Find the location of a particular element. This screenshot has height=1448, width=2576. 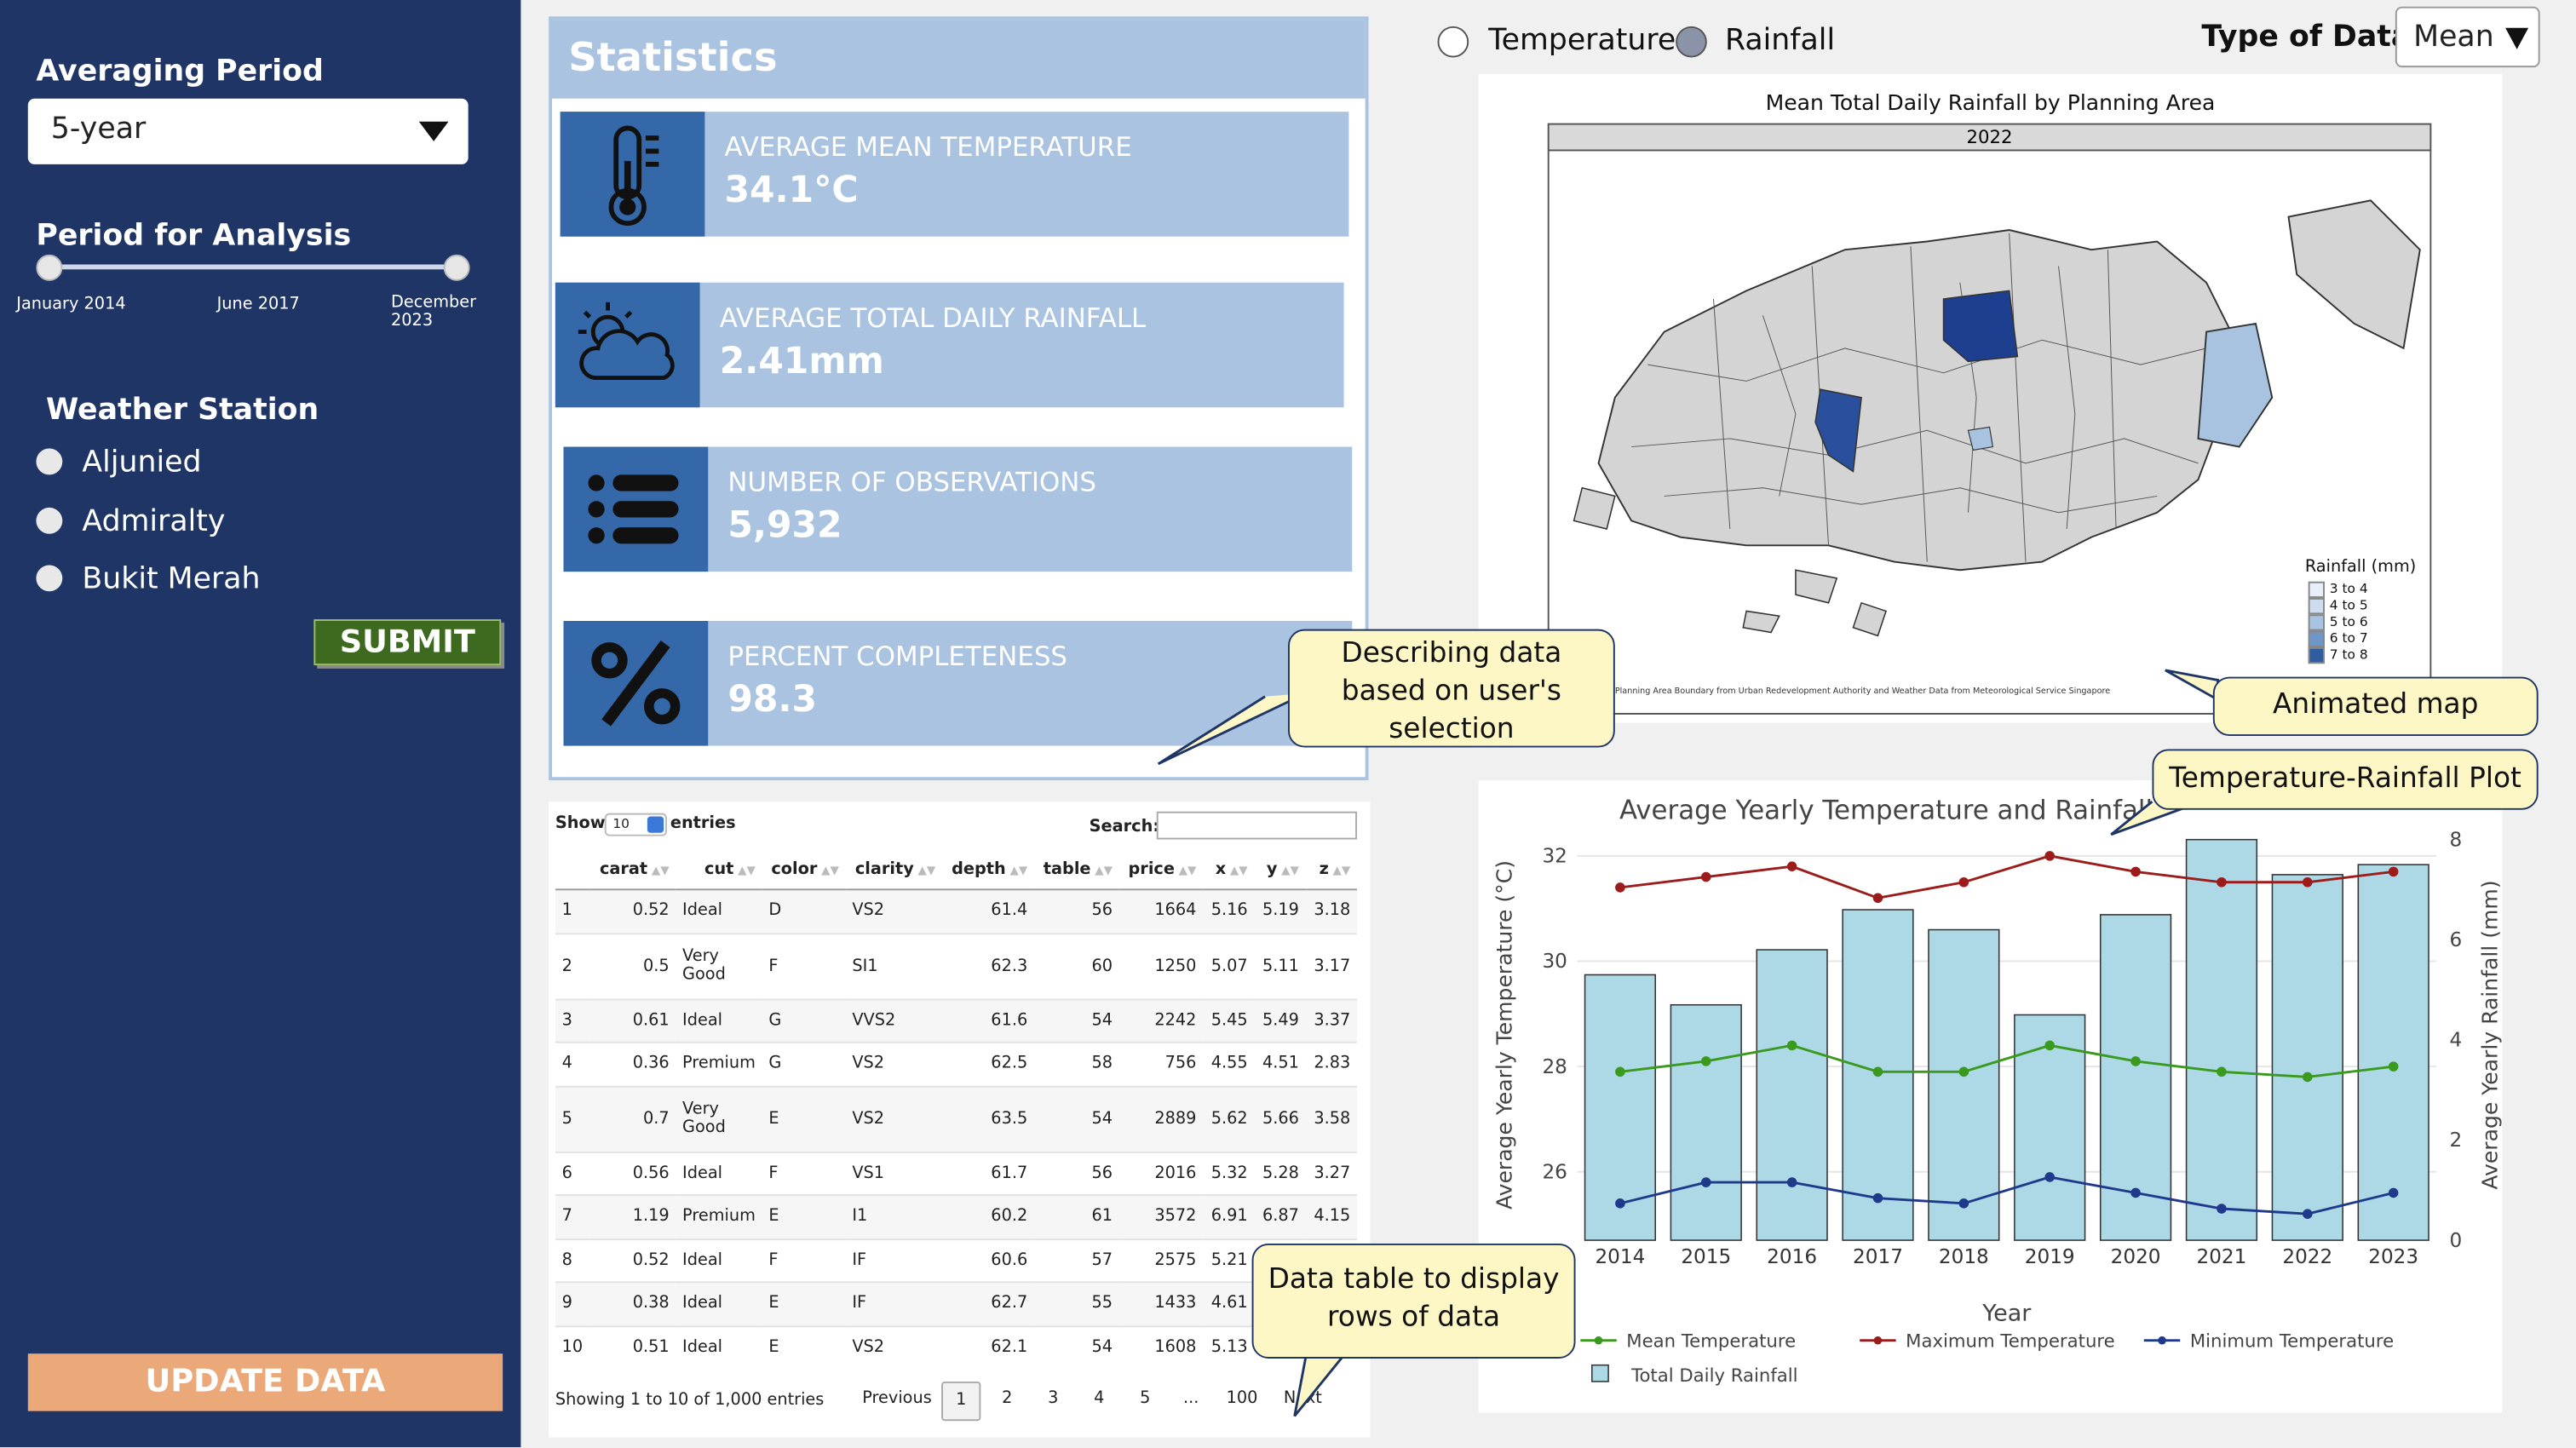

table-row: 10 0.51 Ideal E VS2 62.1 54 1608 5.13 is located at coordinates (957, 1347).